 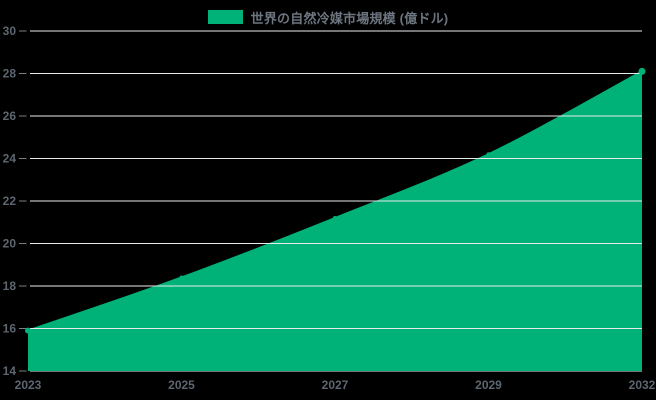 I want to click on legend-label: 世界の自然冷媒市場規模 (億ドル), so click(x=349, y=18).